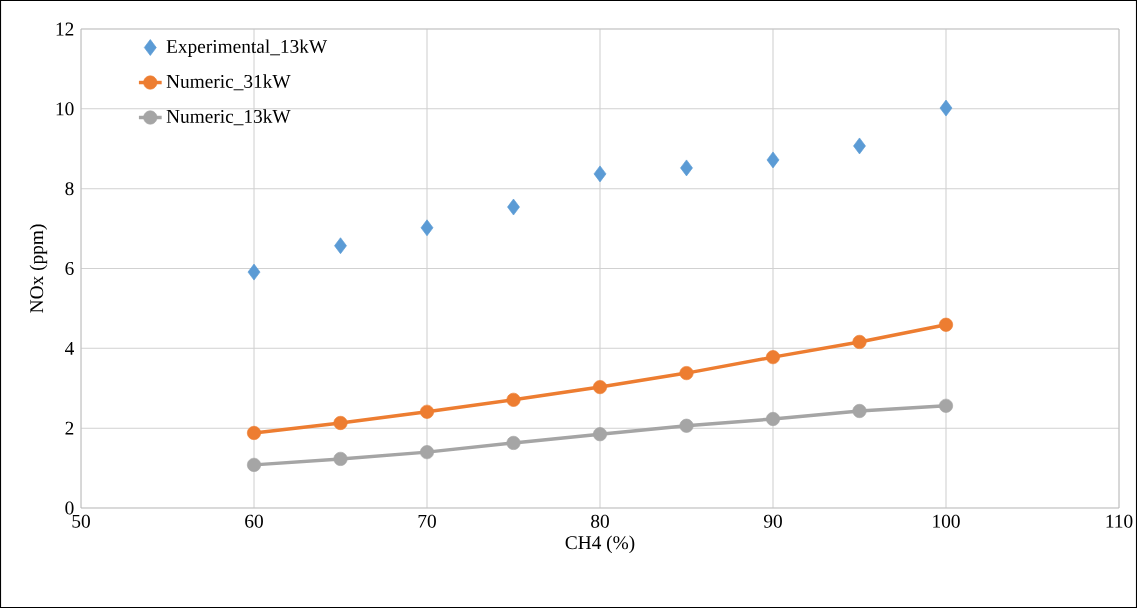 The height and width of the screenshot is (608, 1137). What do you see at coordinates (228, 117) in the screenshot?
I see `legend-label: Numeric_13kW` at bounding box center [228, 117].